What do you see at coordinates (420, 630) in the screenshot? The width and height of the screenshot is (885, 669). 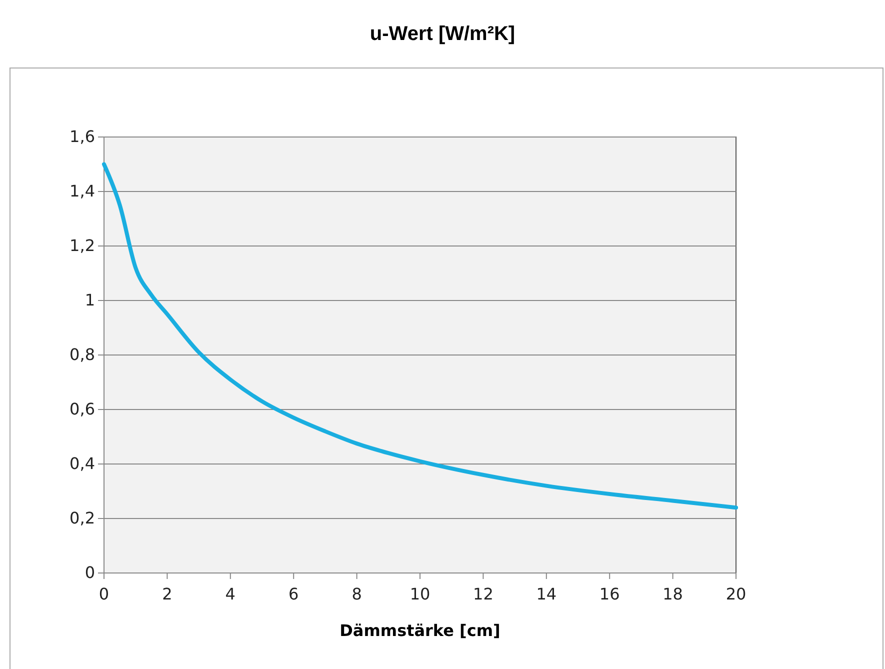 I see `x-axis-title: Dämmstärke [cm]` at bounding box center [420, 630].